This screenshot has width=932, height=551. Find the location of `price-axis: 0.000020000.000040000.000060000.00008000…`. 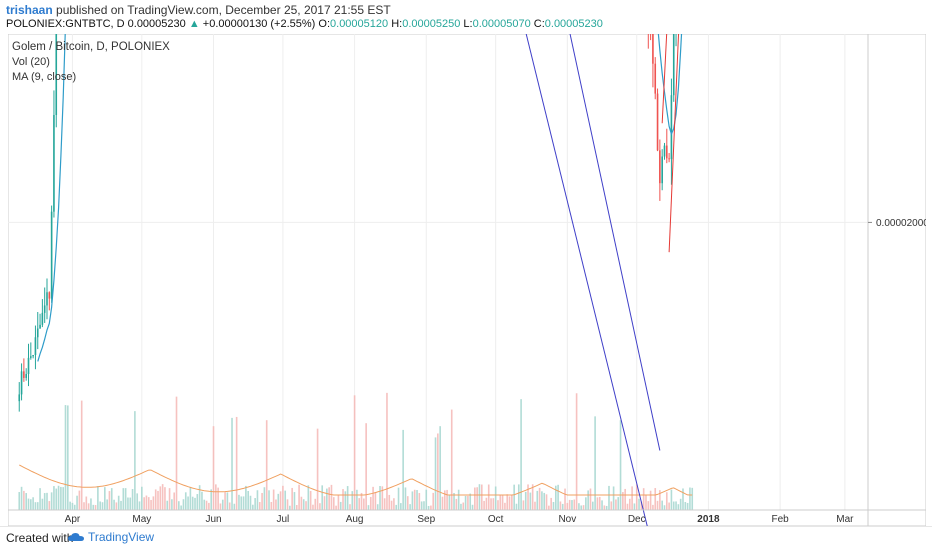

price-axis: 0.000020000.000040000.000060000.00008000… is located at coordinates (896, 280).